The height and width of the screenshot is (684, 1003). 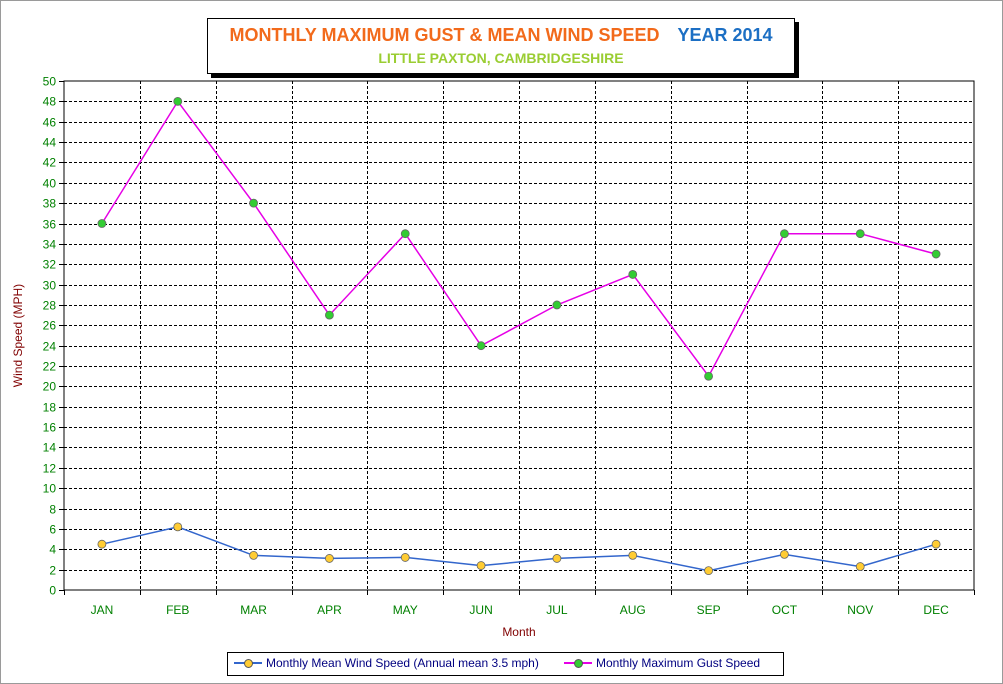 What do you see at coordinates (329, 610) in the screenshot?
I see `x-tick-label: APR` at bounding box center [329, 610].